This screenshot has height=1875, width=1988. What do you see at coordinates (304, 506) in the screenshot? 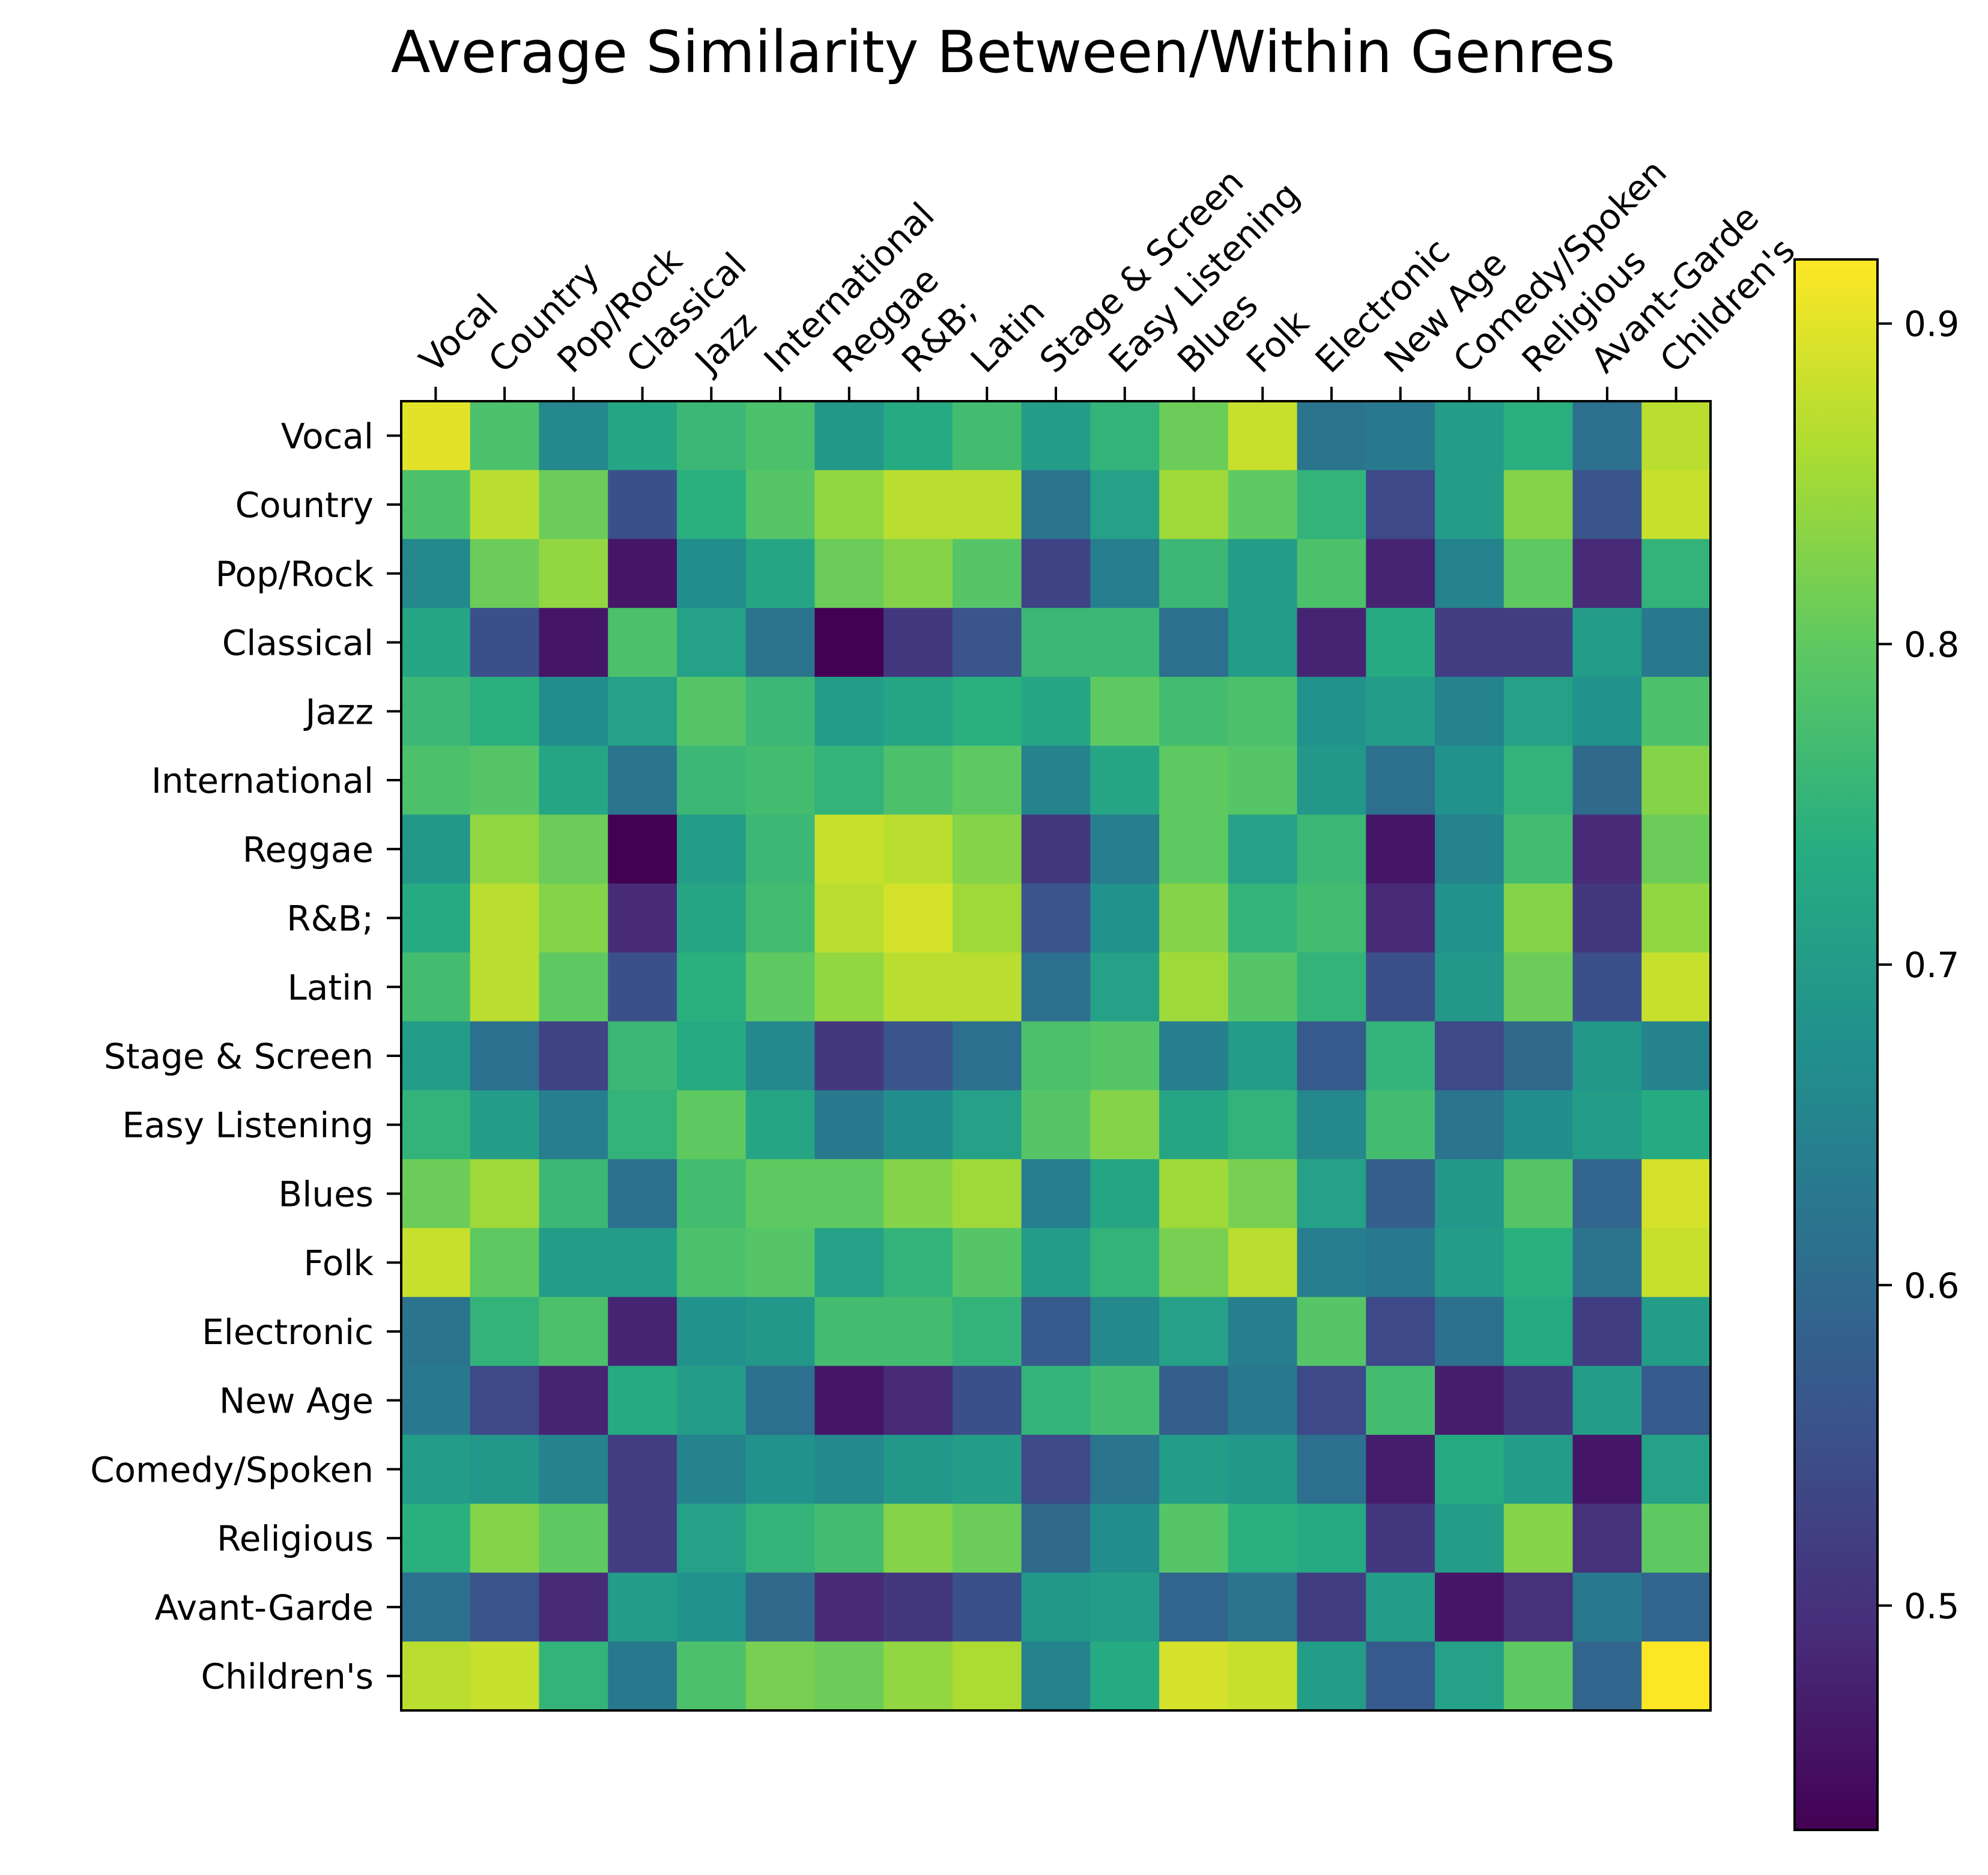
I see `y-tick-label: Country` at bounding box center [304, 506].